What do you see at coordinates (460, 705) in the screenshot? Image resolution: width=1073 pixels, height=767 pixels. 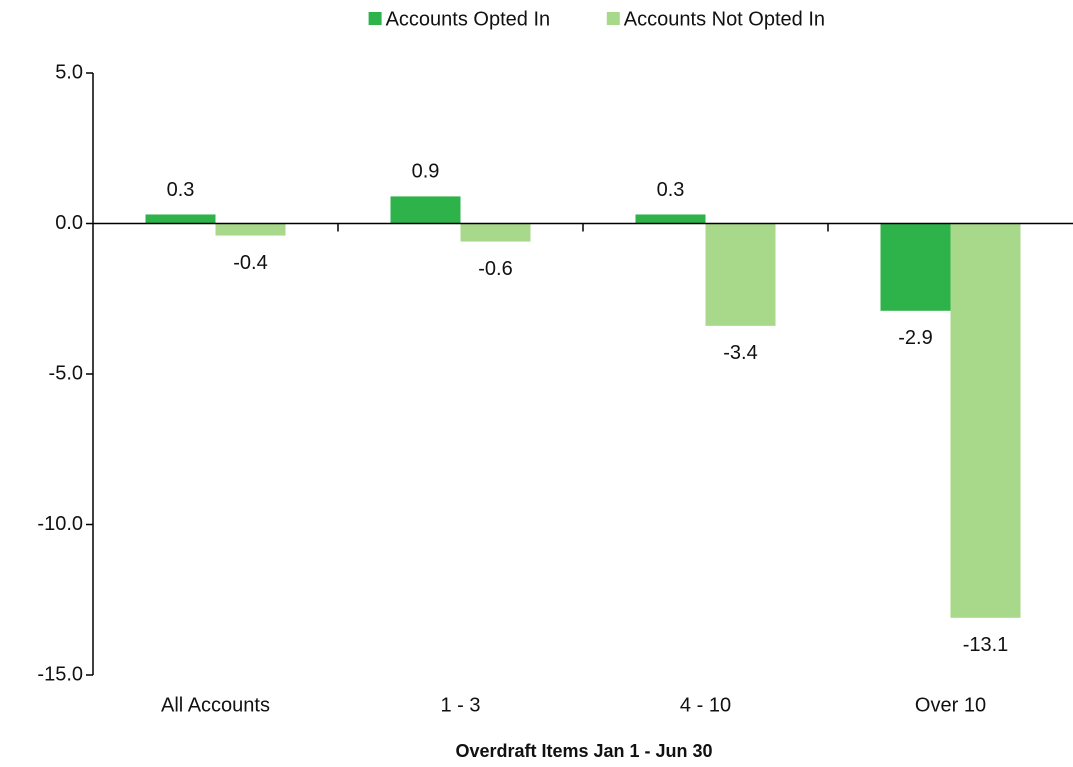 I see `x-tick-label: 1 - 3` at bounding box center [460, 705].